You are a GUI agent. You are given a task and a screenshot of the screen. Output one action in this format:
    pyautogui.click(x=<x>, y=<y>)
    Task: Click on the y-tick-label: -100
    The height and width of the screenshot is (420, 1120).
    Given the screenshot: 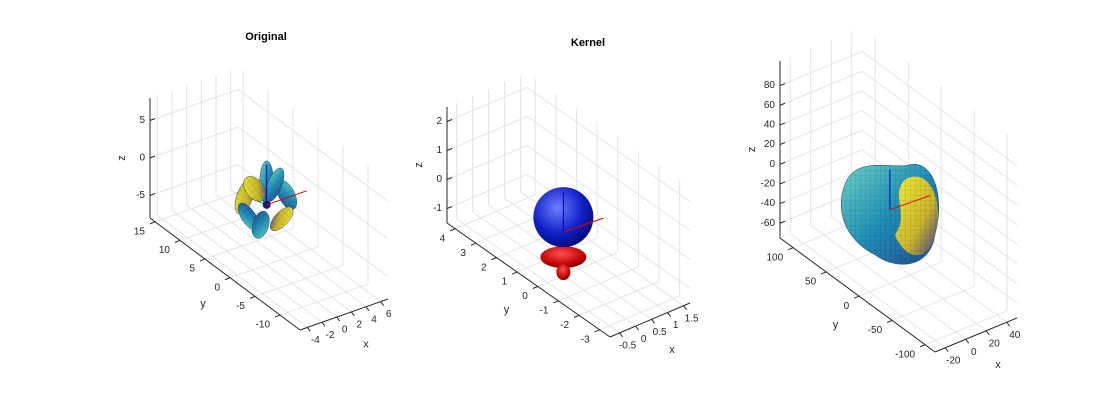 What is the action you would take?
    pyautogui.click(x=905, y=354)
    